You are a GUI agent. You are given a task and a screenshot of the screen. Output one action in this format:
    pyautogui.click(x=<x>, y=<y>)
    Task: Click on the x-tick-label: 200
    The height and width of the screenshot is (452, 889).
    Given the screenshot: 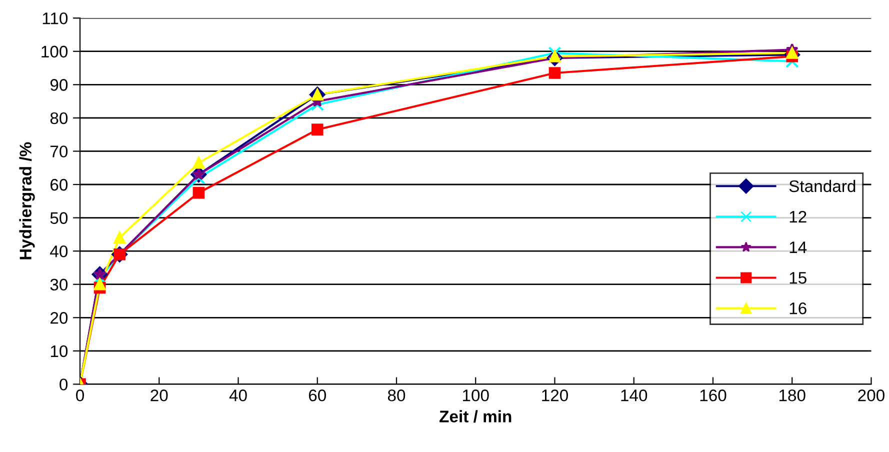 What is the action you would take?
    pyautogui.click(x=871, y=396)
    